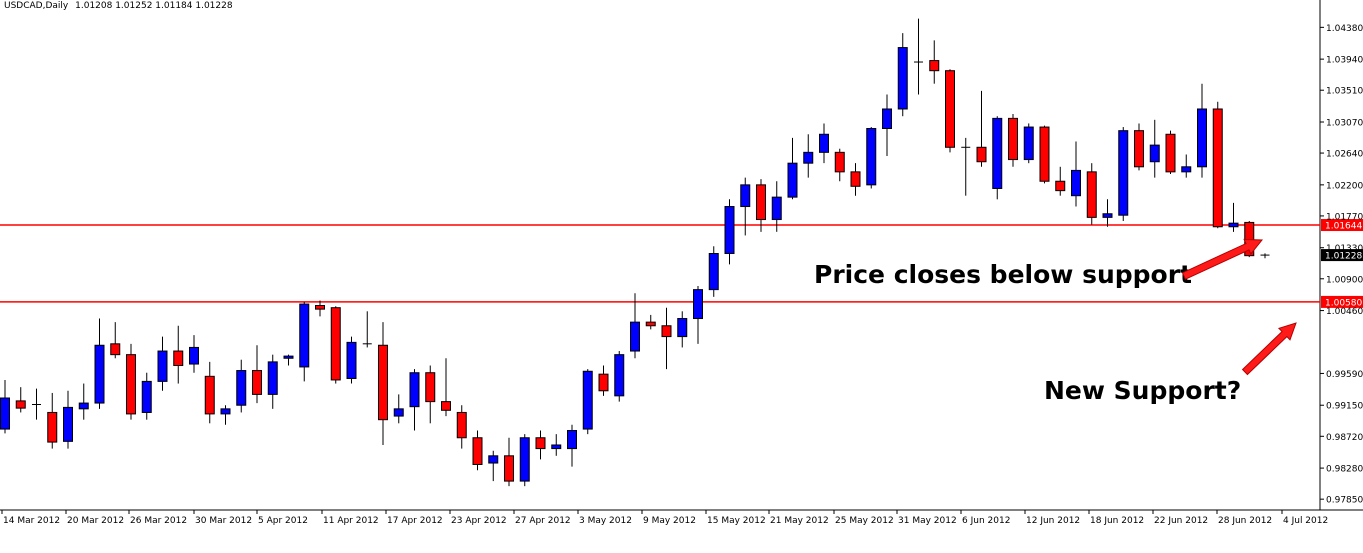 The width and height of the screenshot is (1363, 553). Describe the element at coordinates (283, 521) in the screenshot. I see `time-tick-label: 5 Apr 2012` at that location.